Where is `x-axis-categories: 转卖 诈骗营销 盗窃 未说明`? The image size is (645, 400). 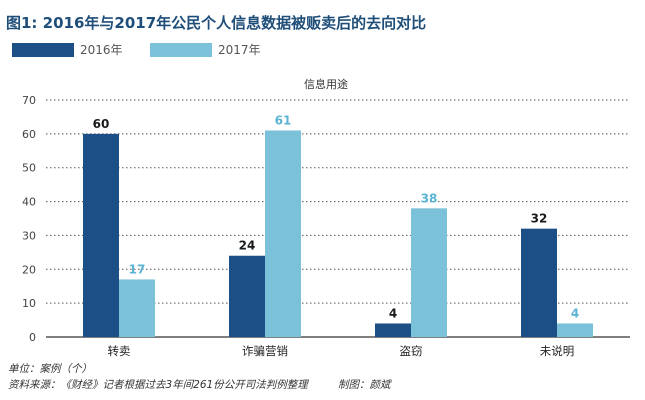 x-axis-categories: 转卖 诈骗营销 盗窃 未说明 is located at coordinates (341, 351).